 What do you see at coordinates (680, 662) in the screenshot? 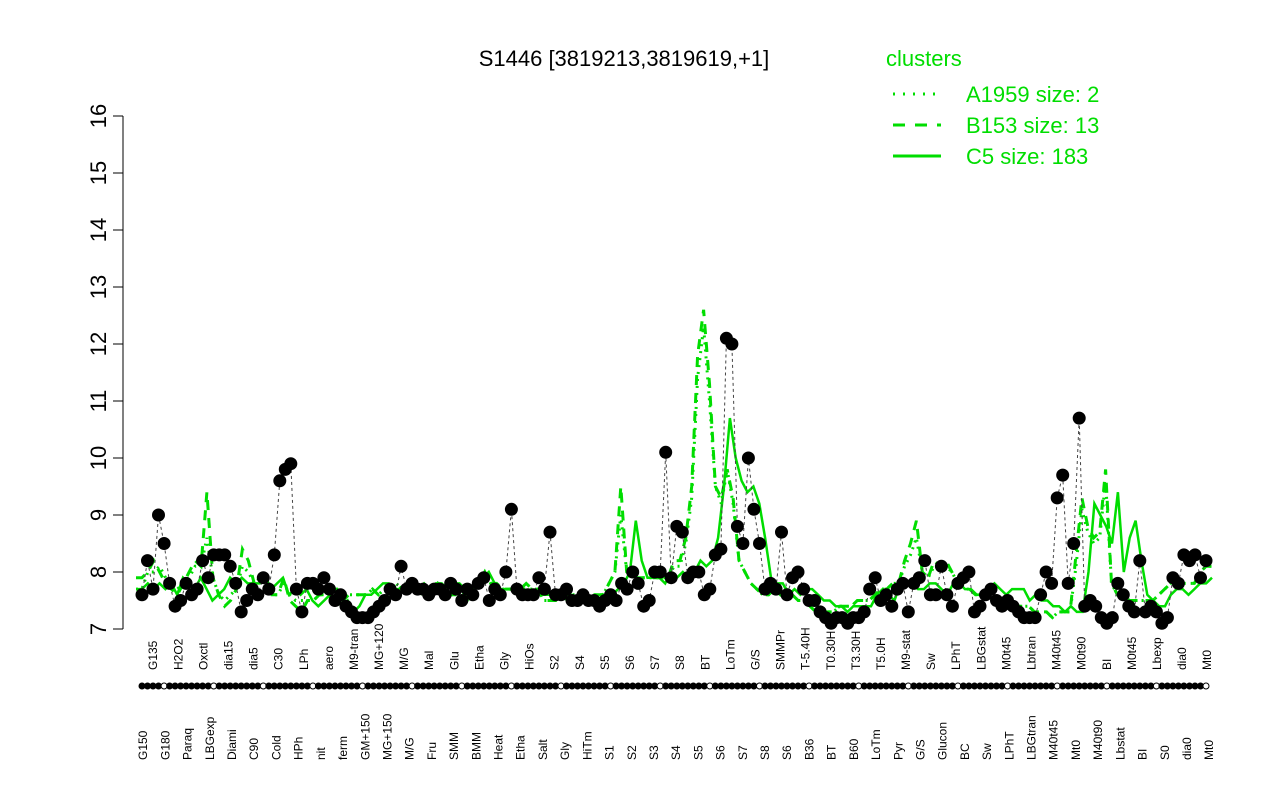
I see `point-label: S8` at bounding box center [680, 662].